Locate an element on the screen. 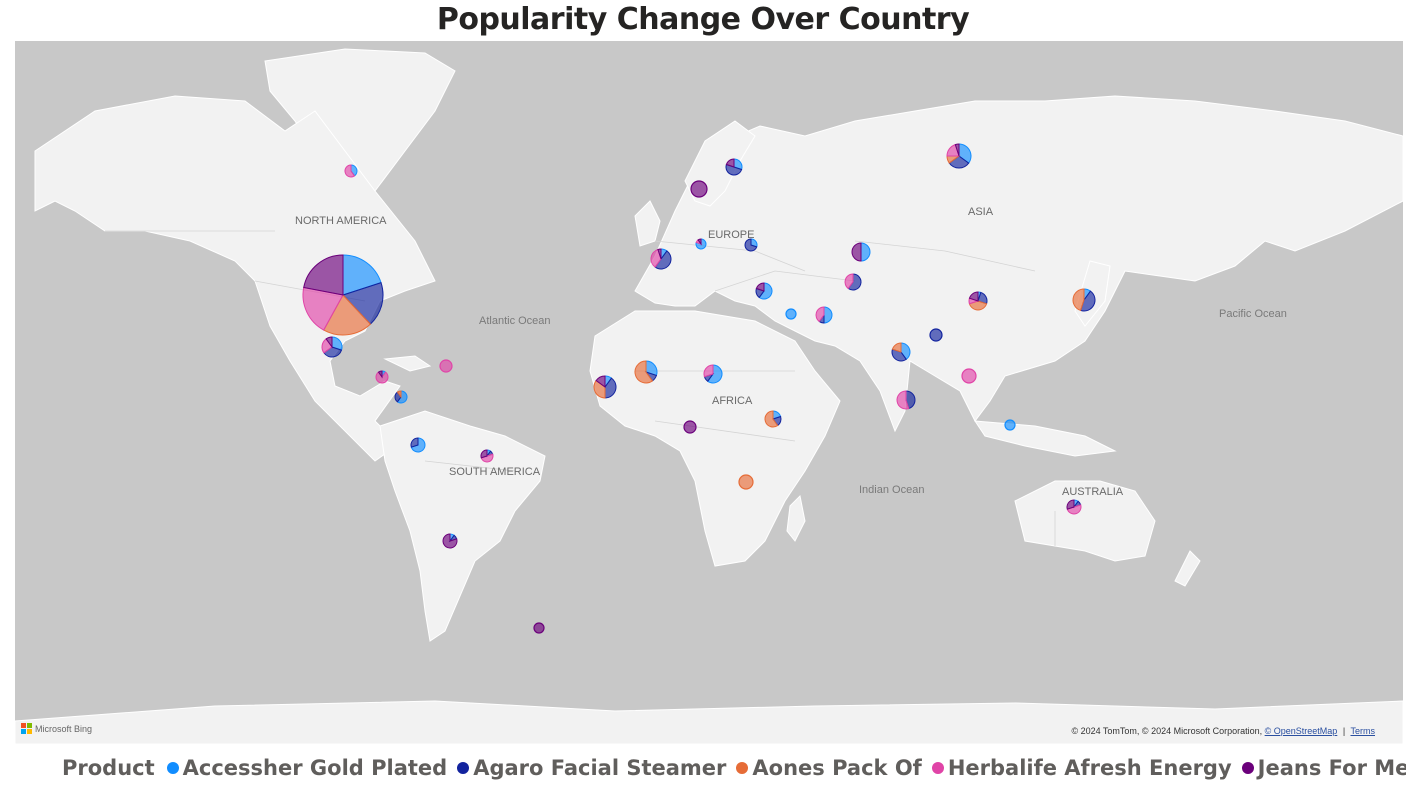 The height and width of the screenshot is (789, 1406). land-madagascar is located at coordinates (796, 518).